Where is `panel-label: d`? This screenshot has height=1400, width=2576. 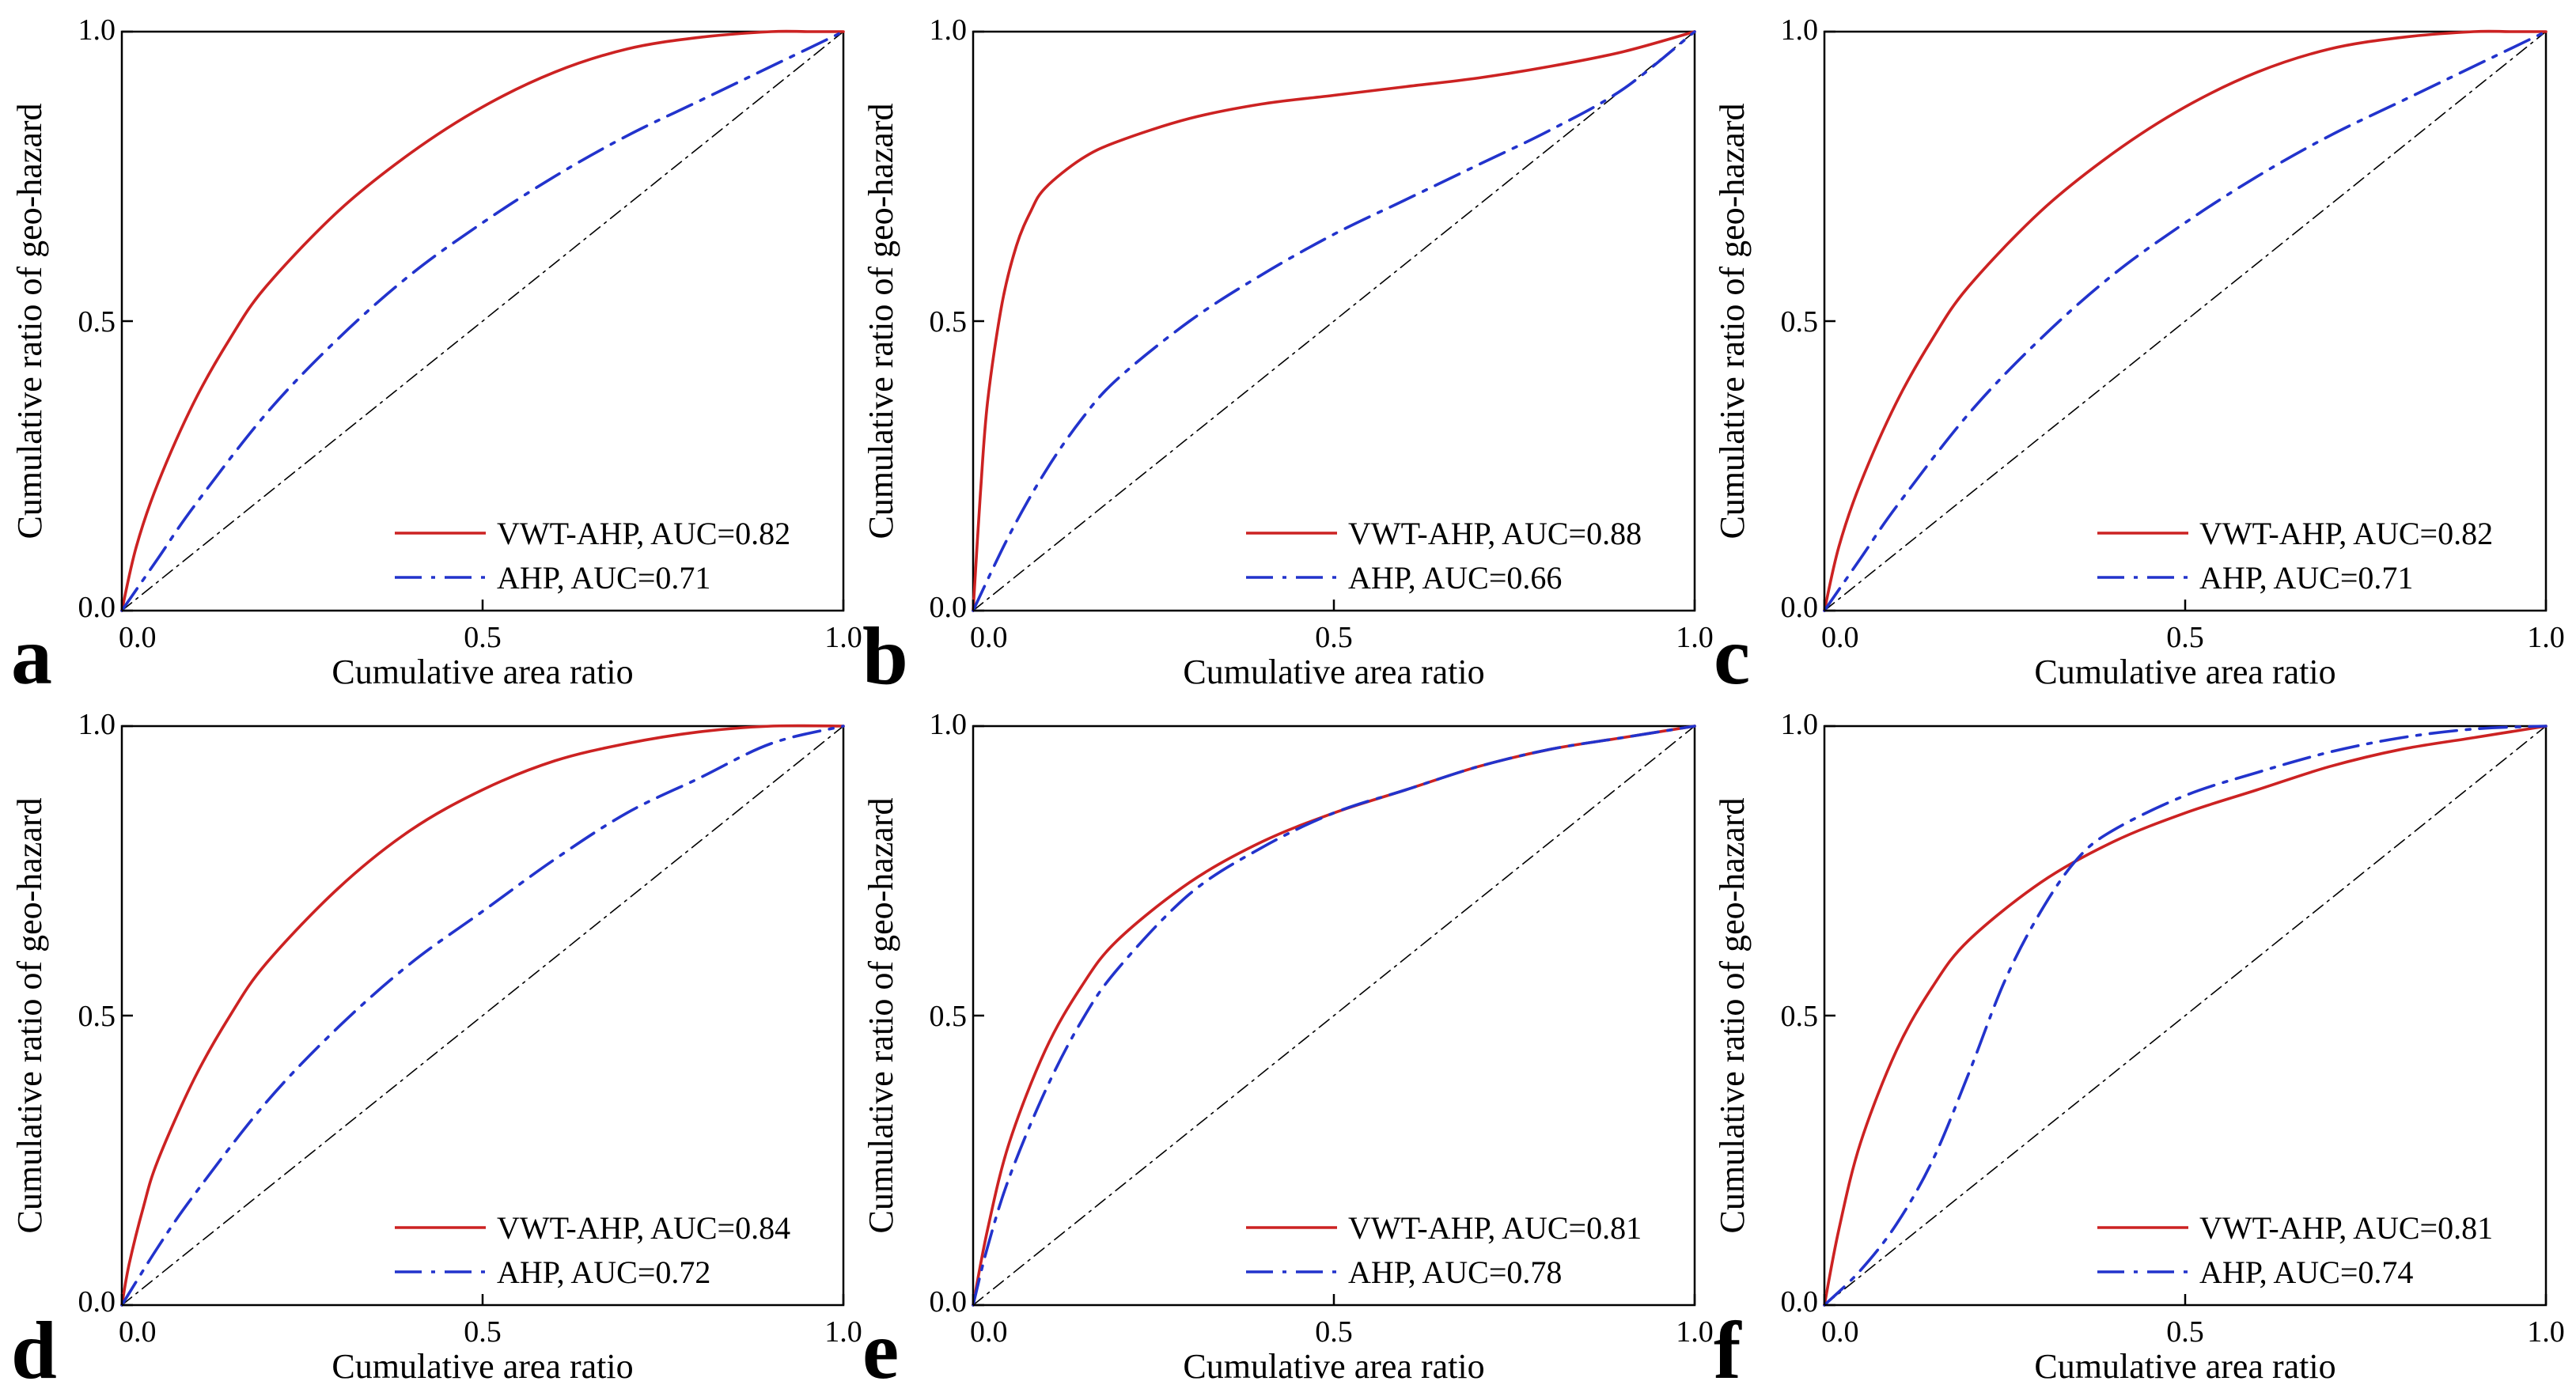
panel-label: d is located at coordinates (34, 1350).